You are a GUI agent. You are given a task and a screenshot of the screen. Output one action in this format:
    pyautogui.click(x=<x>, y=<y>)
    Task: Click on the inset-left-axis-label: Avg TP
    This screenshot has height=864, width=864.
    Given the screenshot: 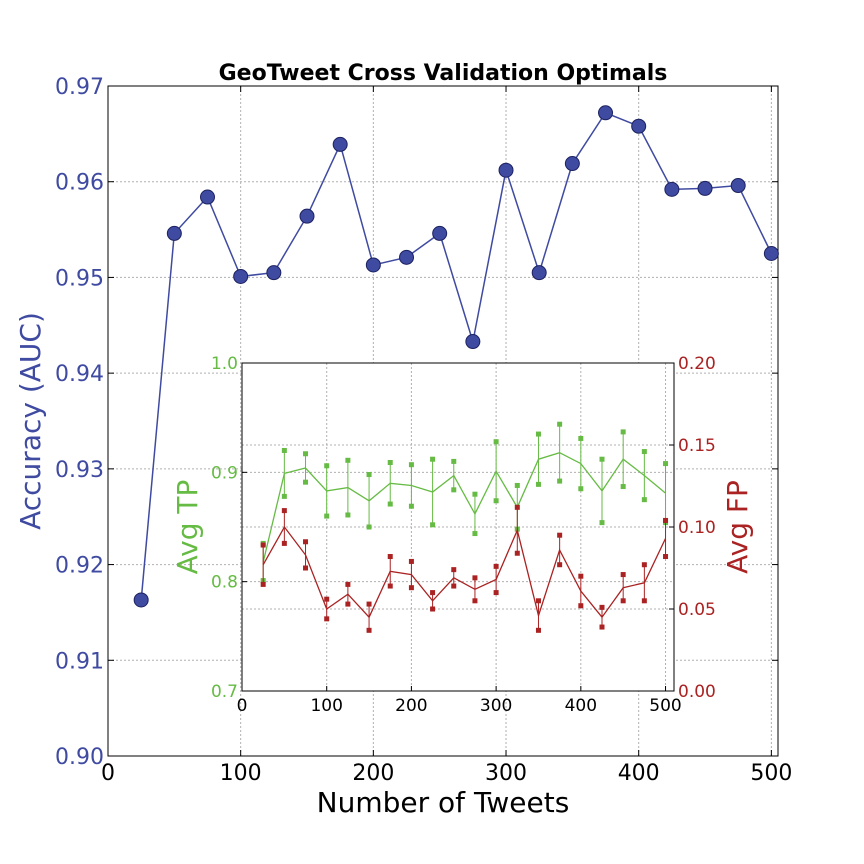 What is the action you would take?
    pyautogui.click(x=187, y=527)
    